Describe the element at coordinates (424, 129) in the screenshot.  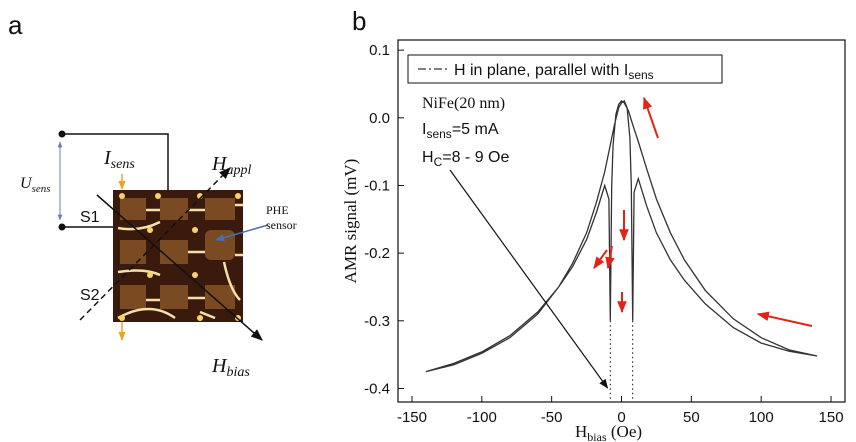
I see `annotation-main: I` at that location.